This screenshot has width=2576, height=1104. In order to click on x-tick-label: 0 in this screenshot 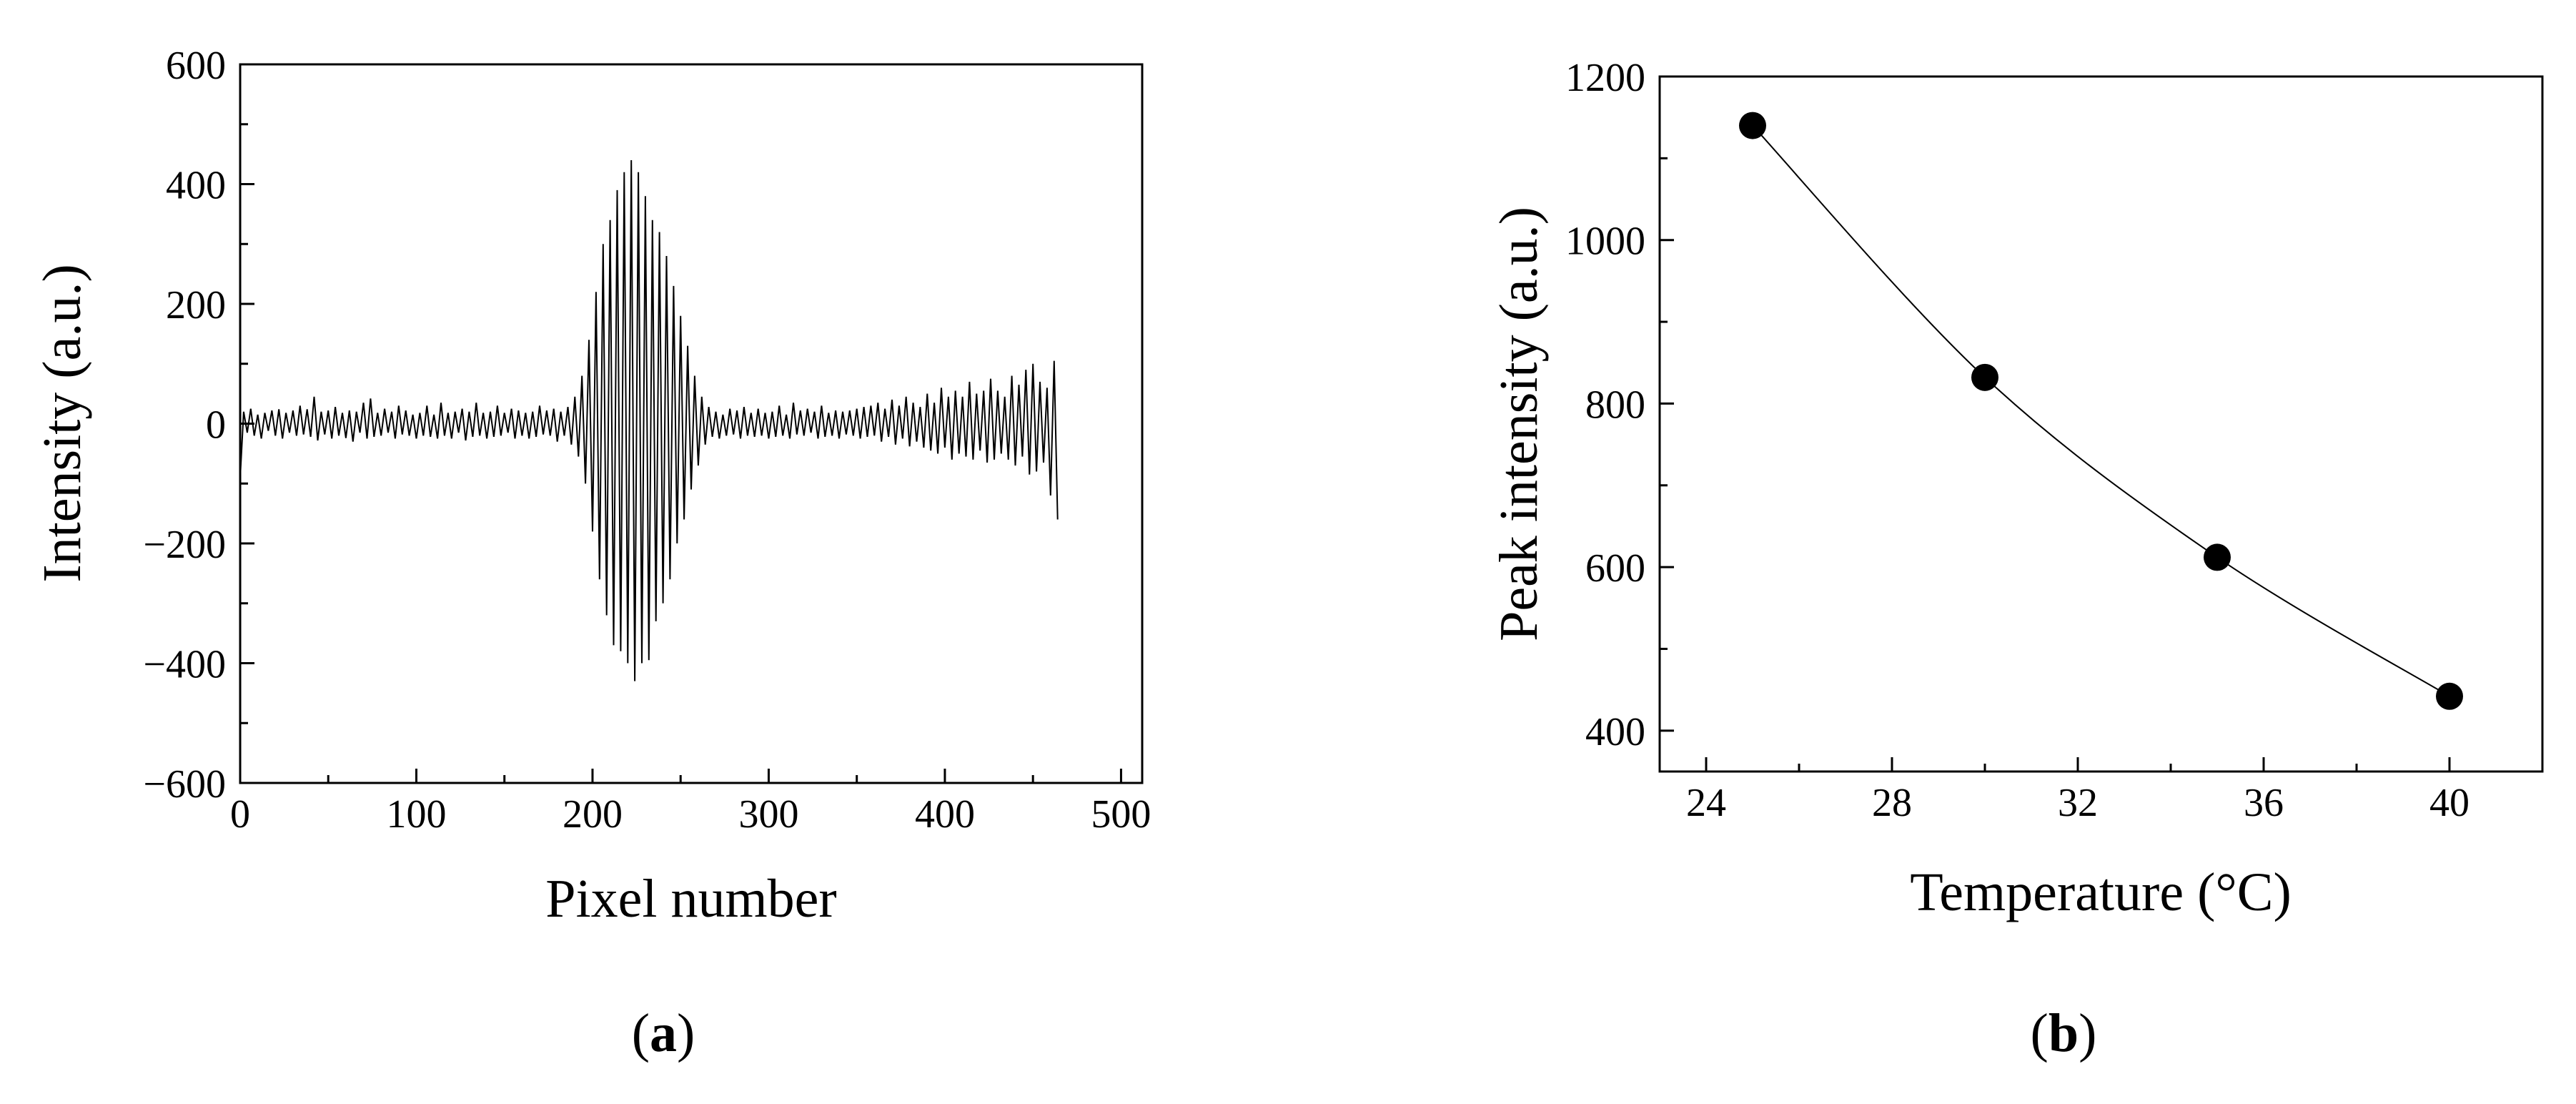, I will do `click(240, 814)`.